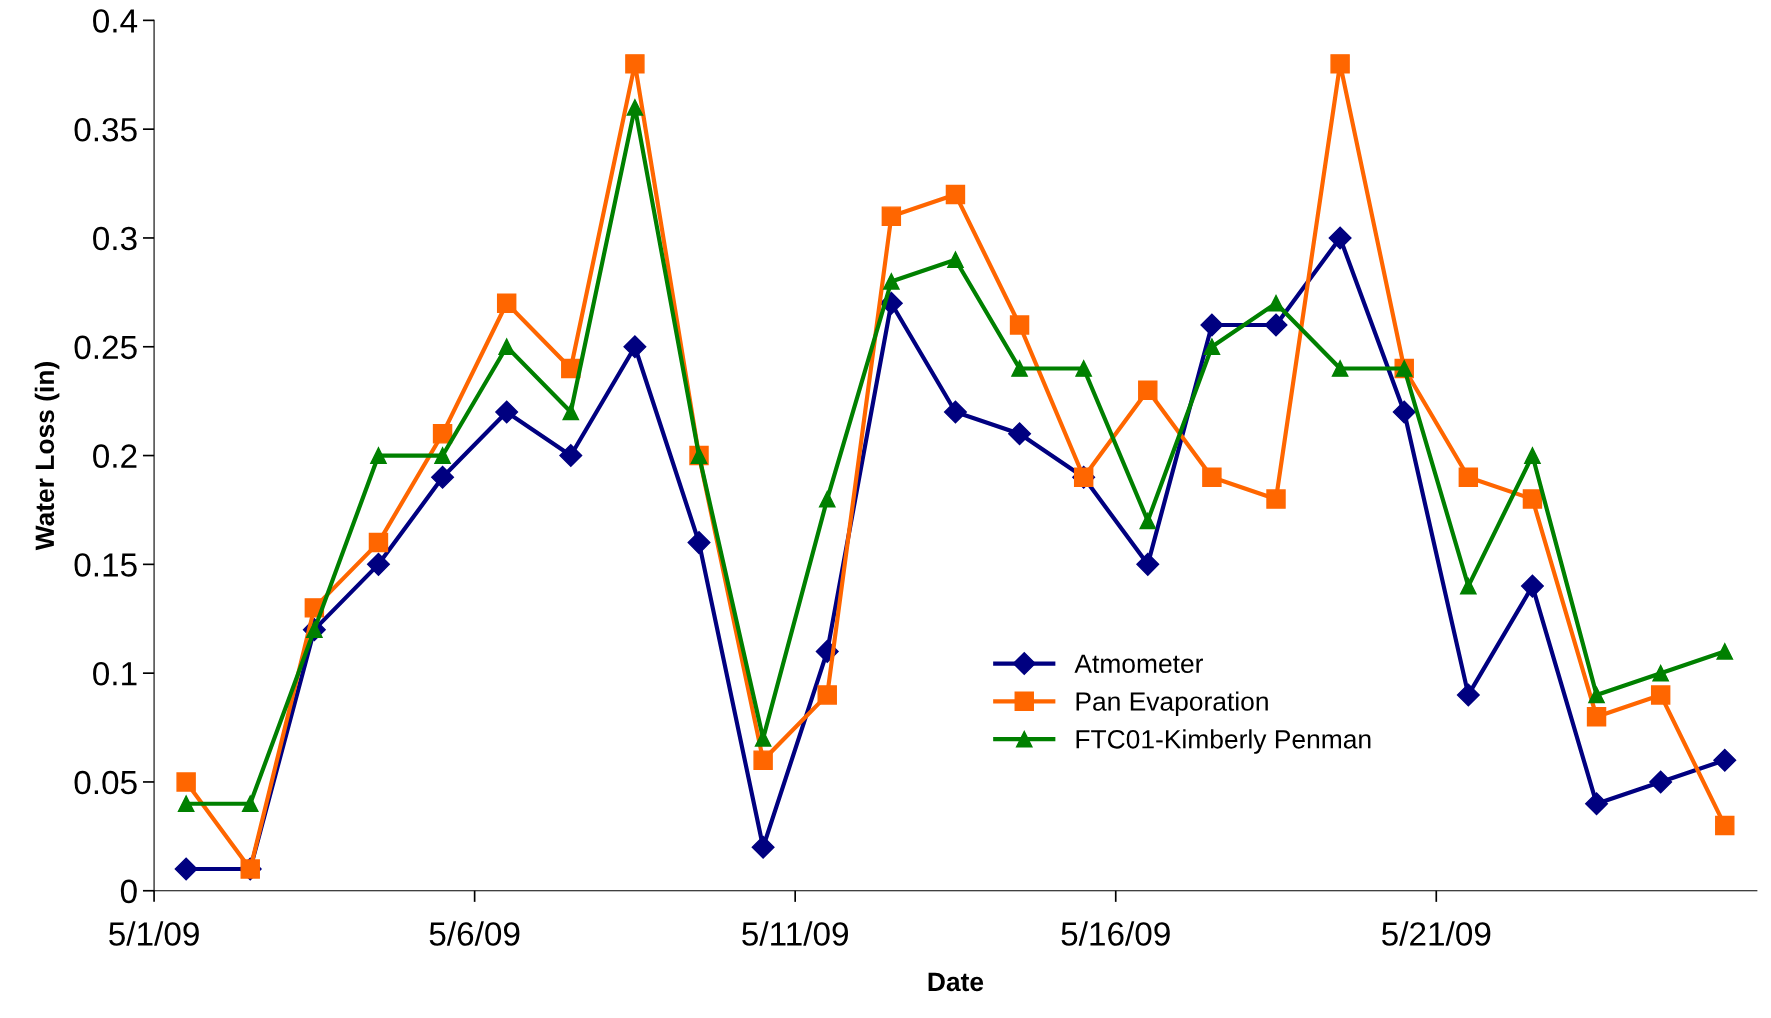 The width and height of the screenshot is (1771, 1018). What do you see at coordinates (128, 891) in the screenshot?
I see `y-tick-label: 0` at bounding box center [128, 891].